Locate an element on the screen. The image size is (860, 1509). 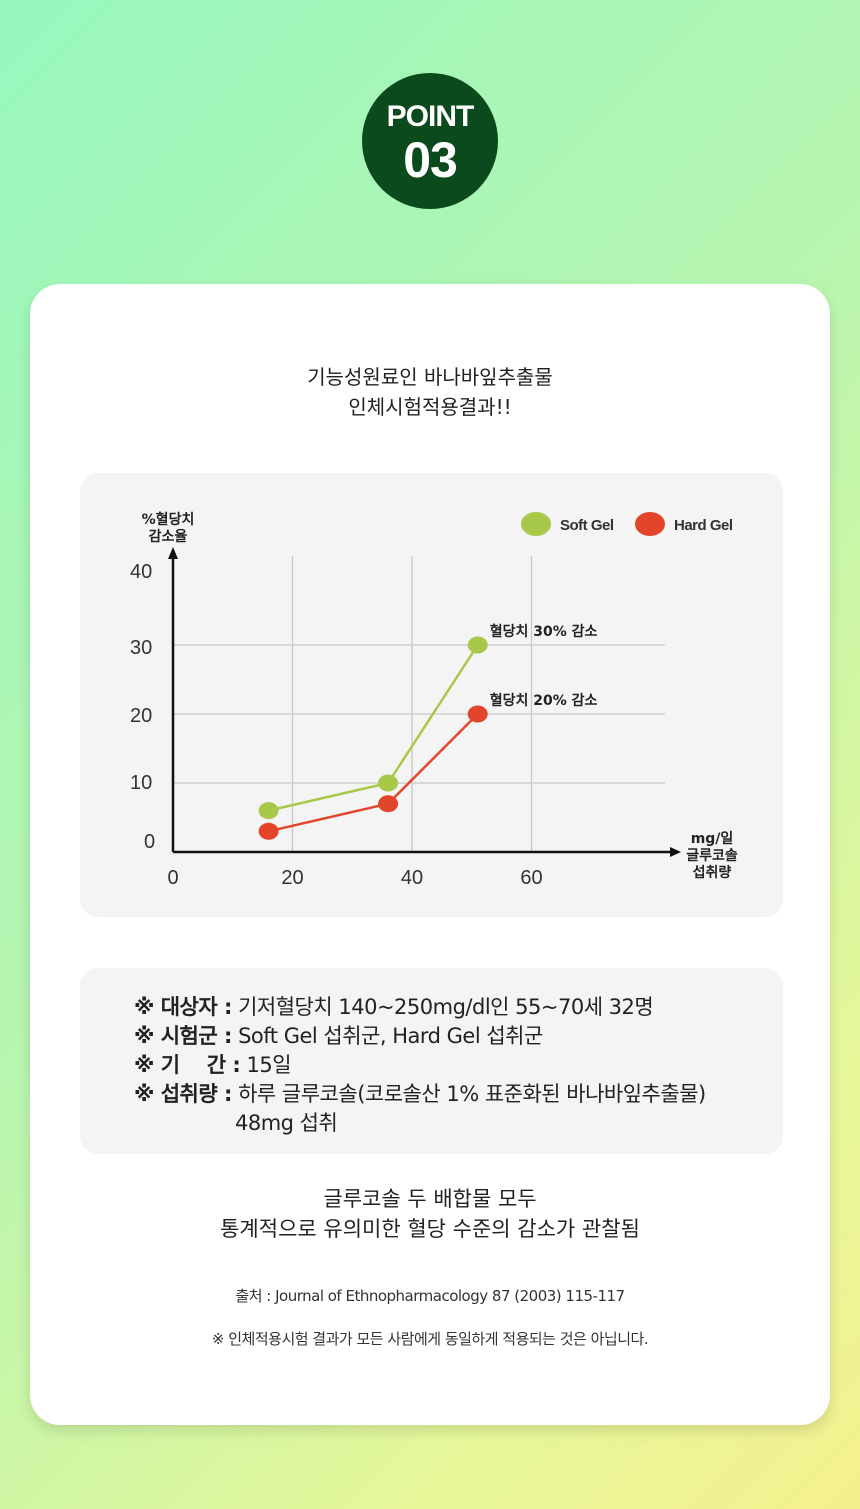
info-row-intake: ※ 섭취량 : 하루 글루코솔(코로솔산 1% 표준화된 바나바잎추출물) is located at coordinates (420, 1093).